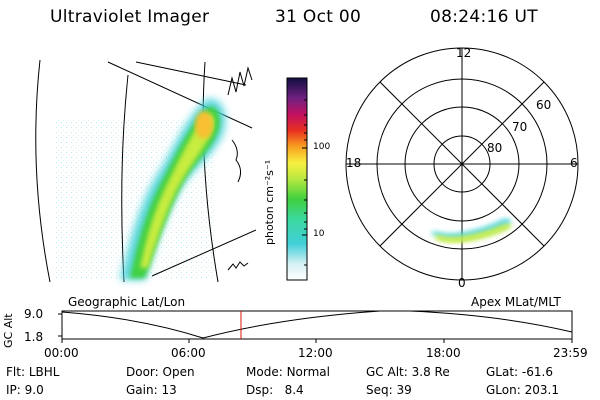  Describe the element at coordinates (177, 191) in the screenshot. I see `aurora-bright` at that location.